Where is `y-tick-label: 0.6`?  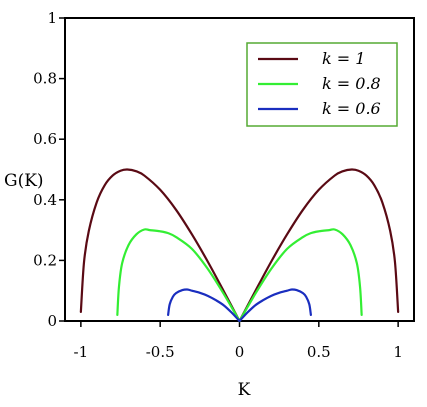
y-tick-label: 0.6 is located at coordinates (45, 139).